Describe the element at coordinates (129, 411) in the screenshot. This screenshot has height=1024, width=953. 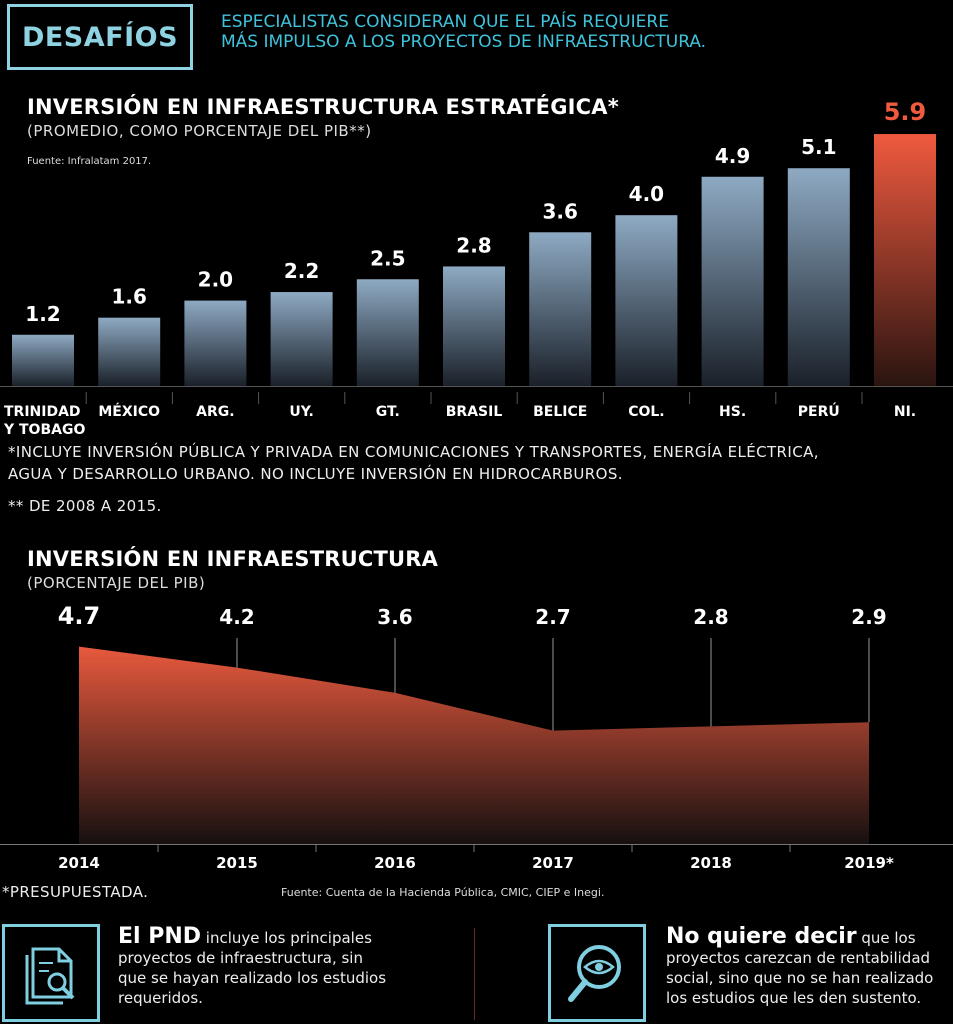
I see `bar-category-label: MÉXICO` at that location.